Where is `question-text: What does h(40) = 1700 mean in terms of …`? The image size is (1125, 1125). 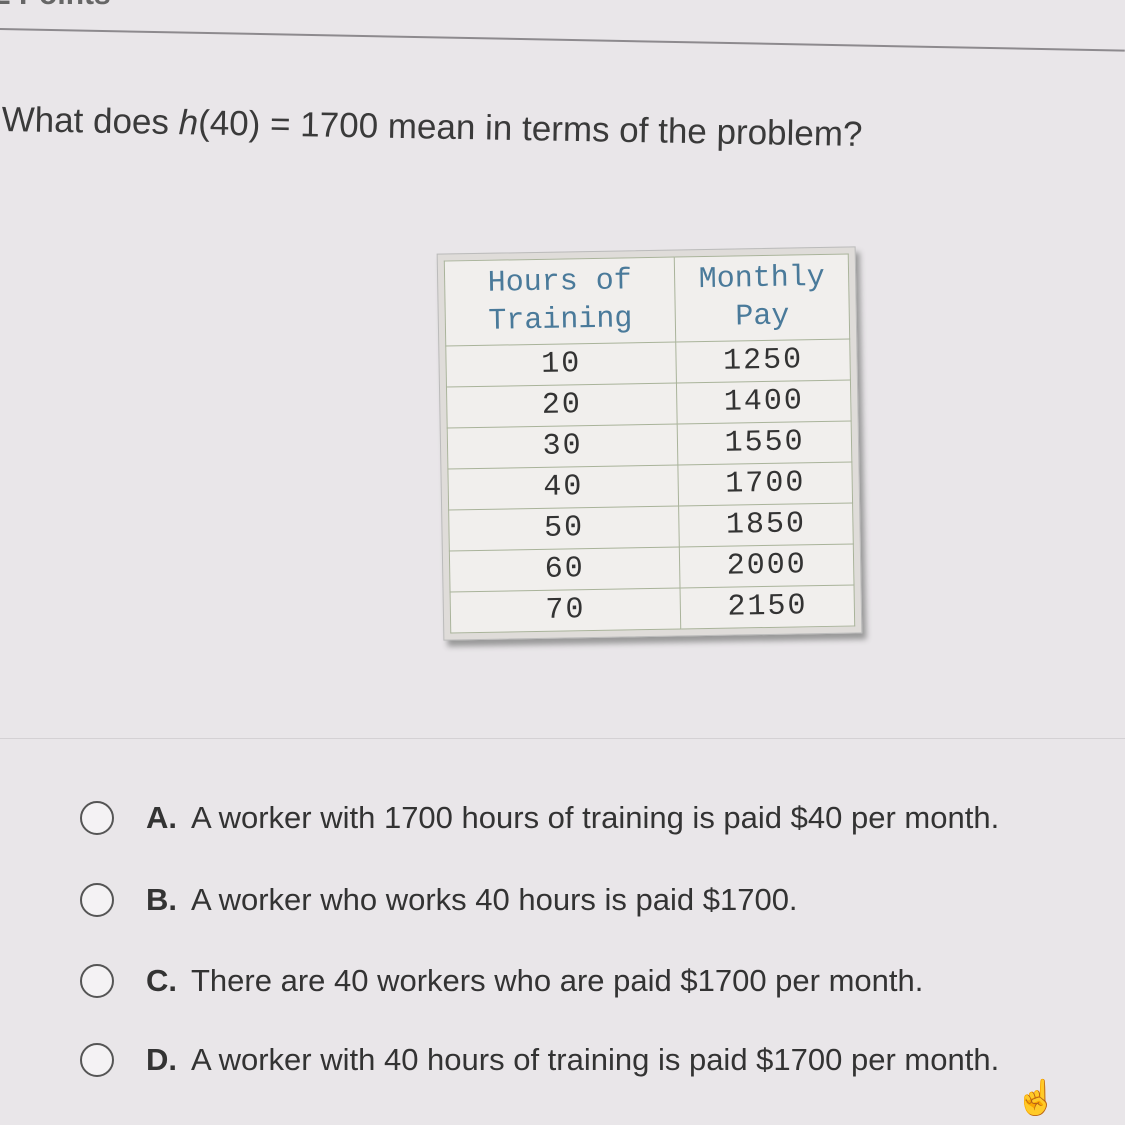 question-text: What does h(40) = 1700 mean in terms of … is located at coordinates (431, 127).